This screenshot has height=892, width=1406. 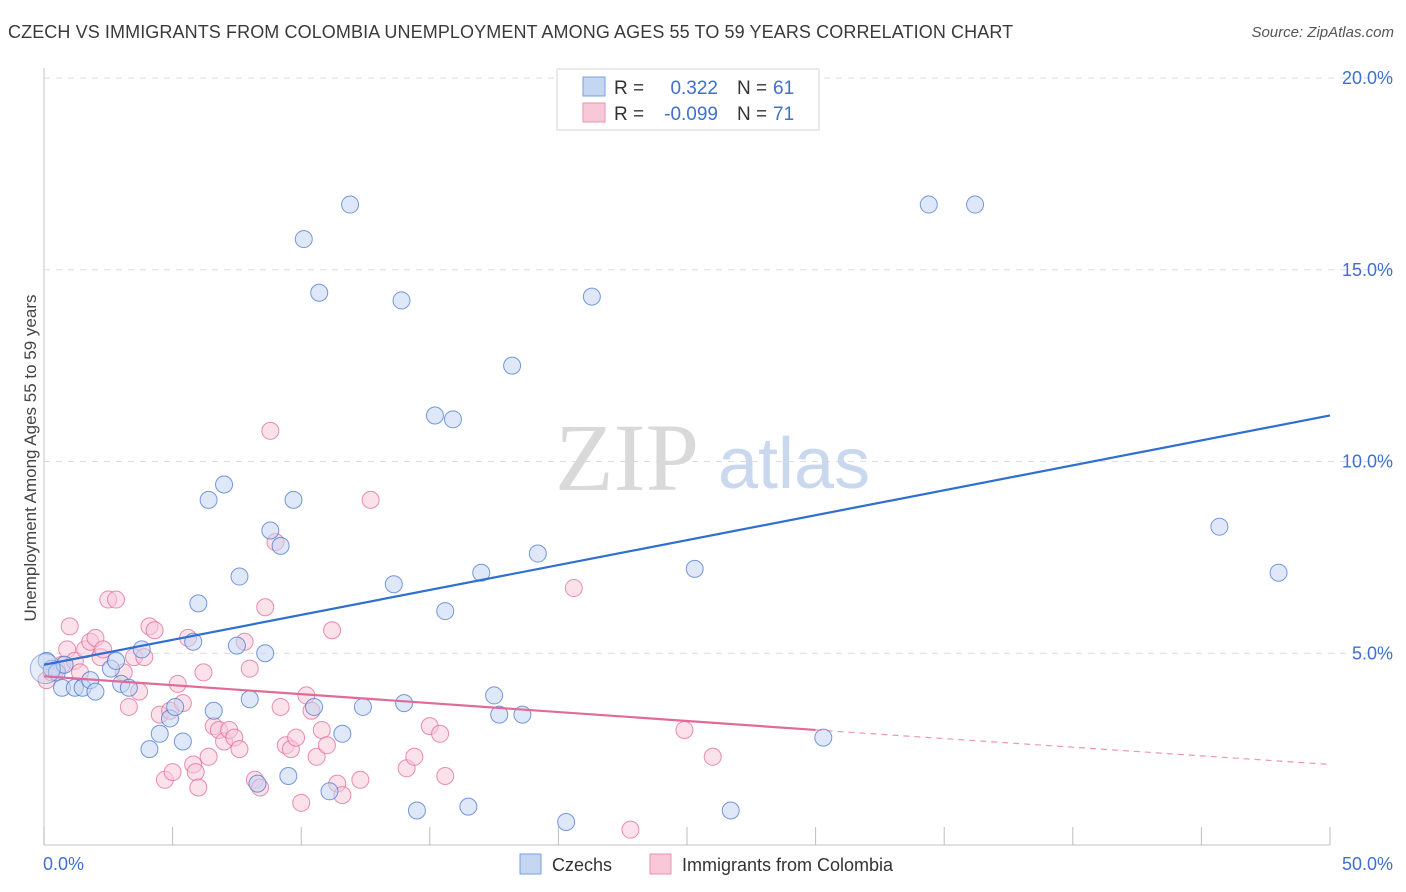 What do you see at coordinates (582, 865) in the screenshot?
I see `legend-czechs-label: Czechs` at bounding box center [582, 865].